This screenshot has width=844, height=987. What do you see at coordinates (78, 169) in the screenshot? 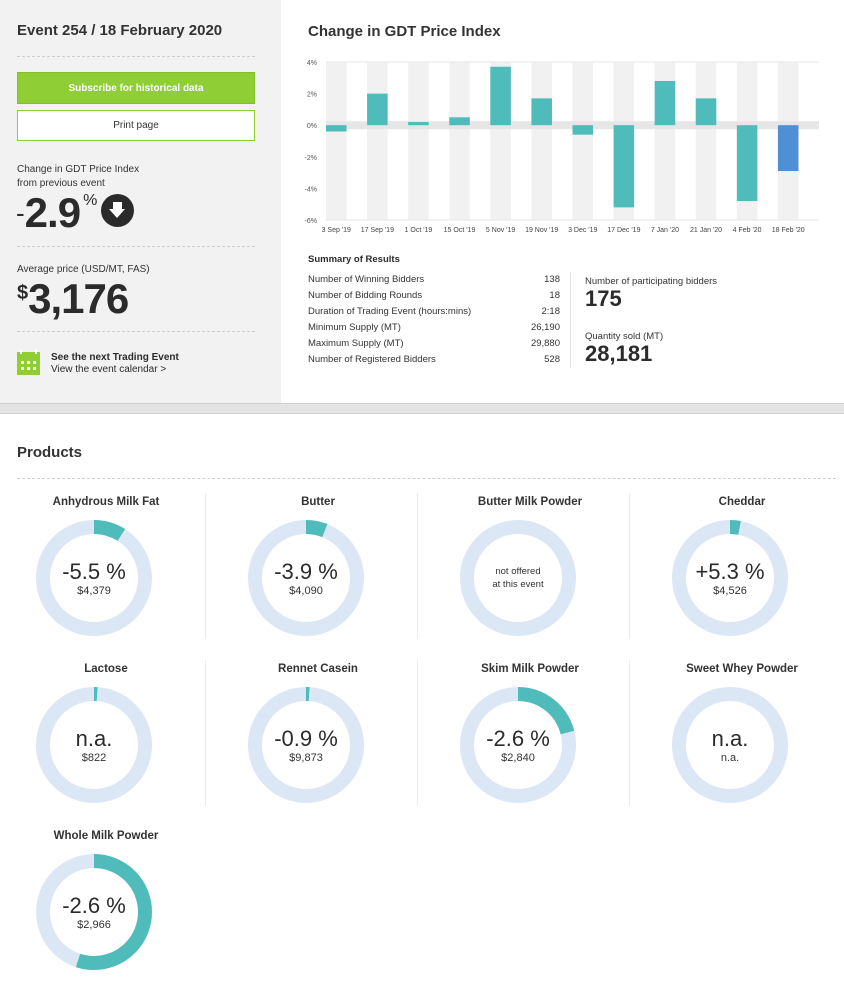
I see `change-label-line1: Change in GDT Price Index` at bounding box center [78, 169].